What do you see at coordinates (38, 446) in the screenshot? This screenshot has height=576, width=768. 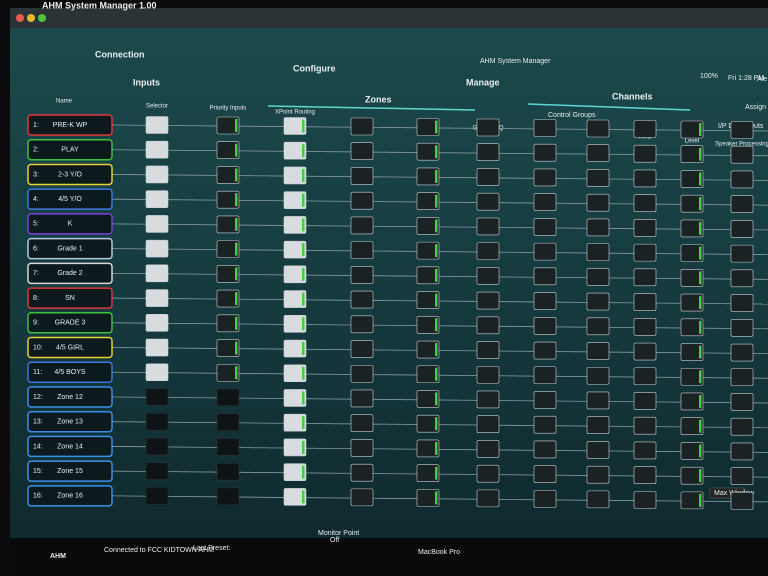 I see `channel-number: 14:` at bounding box center [38, 446].